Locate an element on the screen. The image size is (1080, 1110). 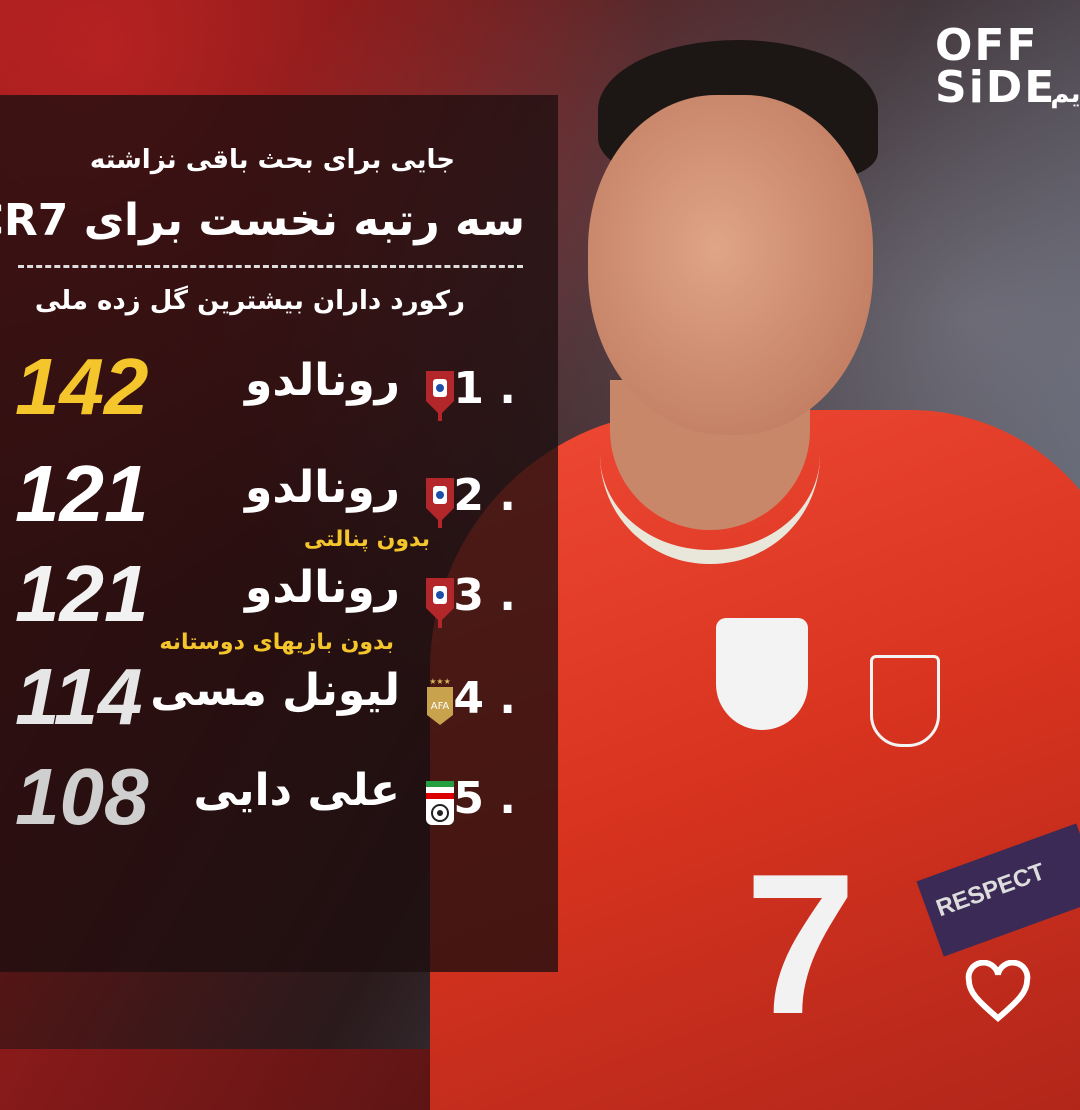
rank: 2 . is located at coordinates (484, 495).